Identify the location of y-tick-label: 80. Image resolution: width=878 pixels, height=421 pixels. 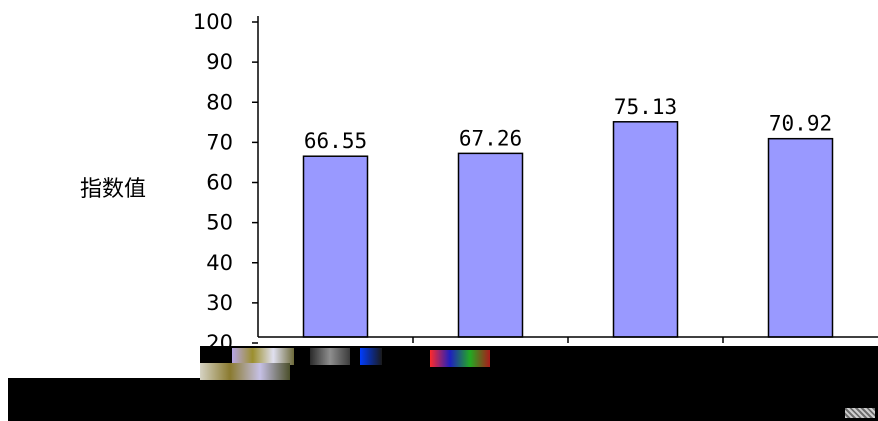
(219, 102).